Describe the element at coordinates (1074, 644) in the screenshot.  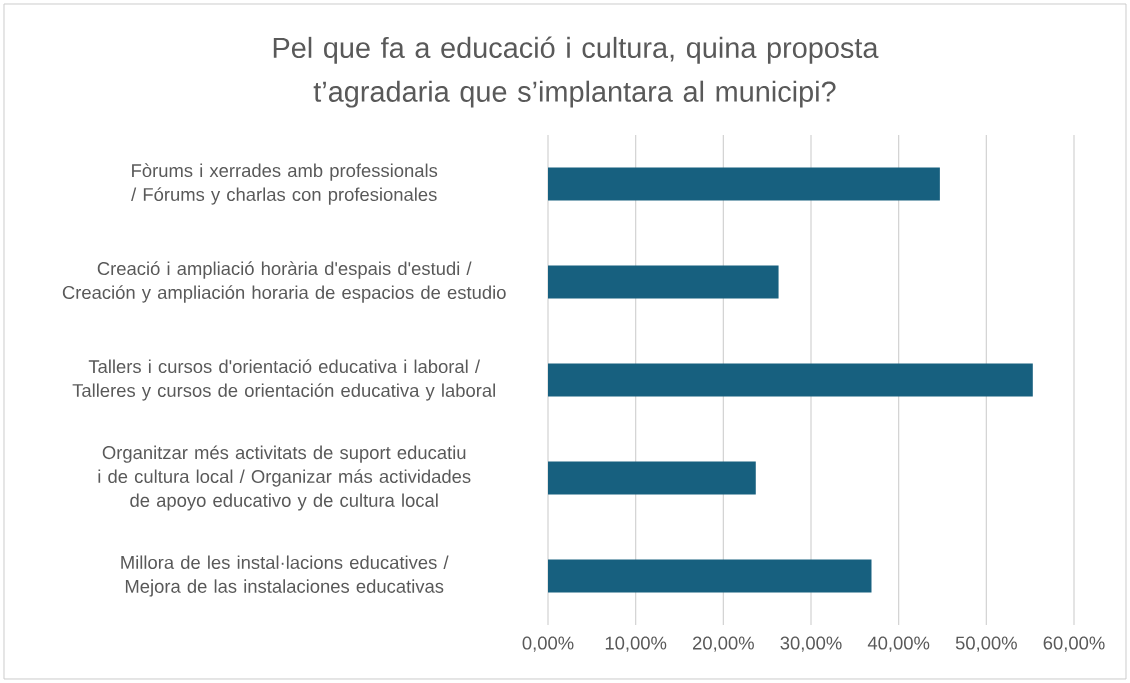
I see `x-tick-label: 60,00%` at that location.